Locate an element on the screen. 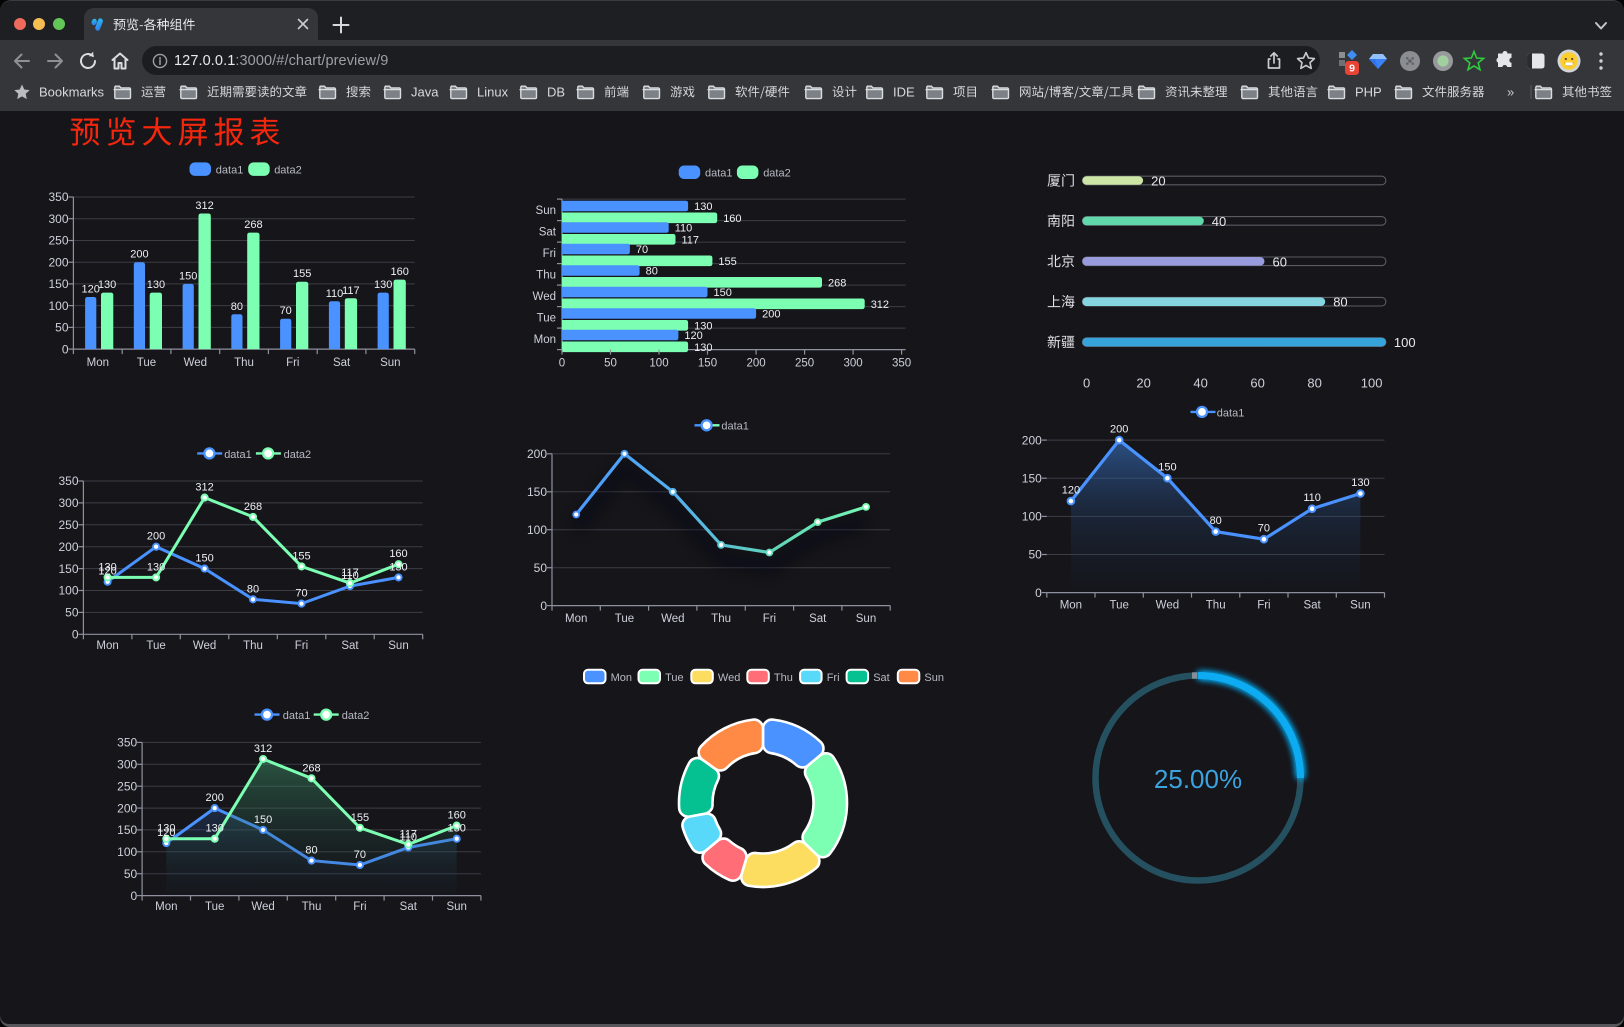  svg-text: PHP is located at coordinates (1368, 91).